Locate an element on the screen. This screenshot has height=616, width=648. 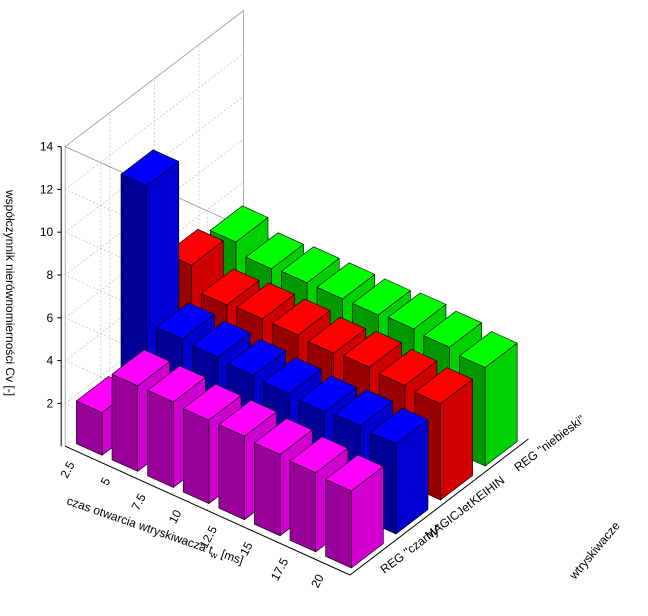
z-tick-label: 12 is located at coordinates (47, 189).